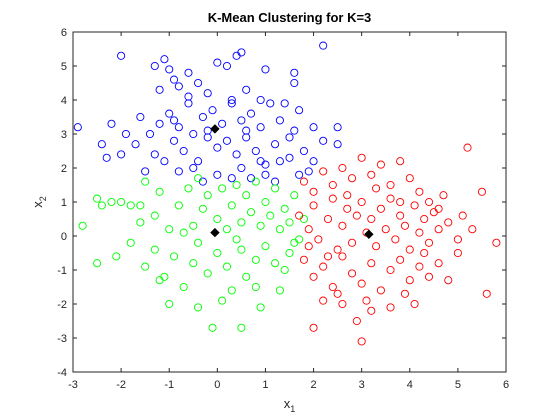 The width and height of the screenshot is (560, 420). Describe the element at coordinates (64, 33) in the screenshot. I see `y-tick-label: 6` at that location.